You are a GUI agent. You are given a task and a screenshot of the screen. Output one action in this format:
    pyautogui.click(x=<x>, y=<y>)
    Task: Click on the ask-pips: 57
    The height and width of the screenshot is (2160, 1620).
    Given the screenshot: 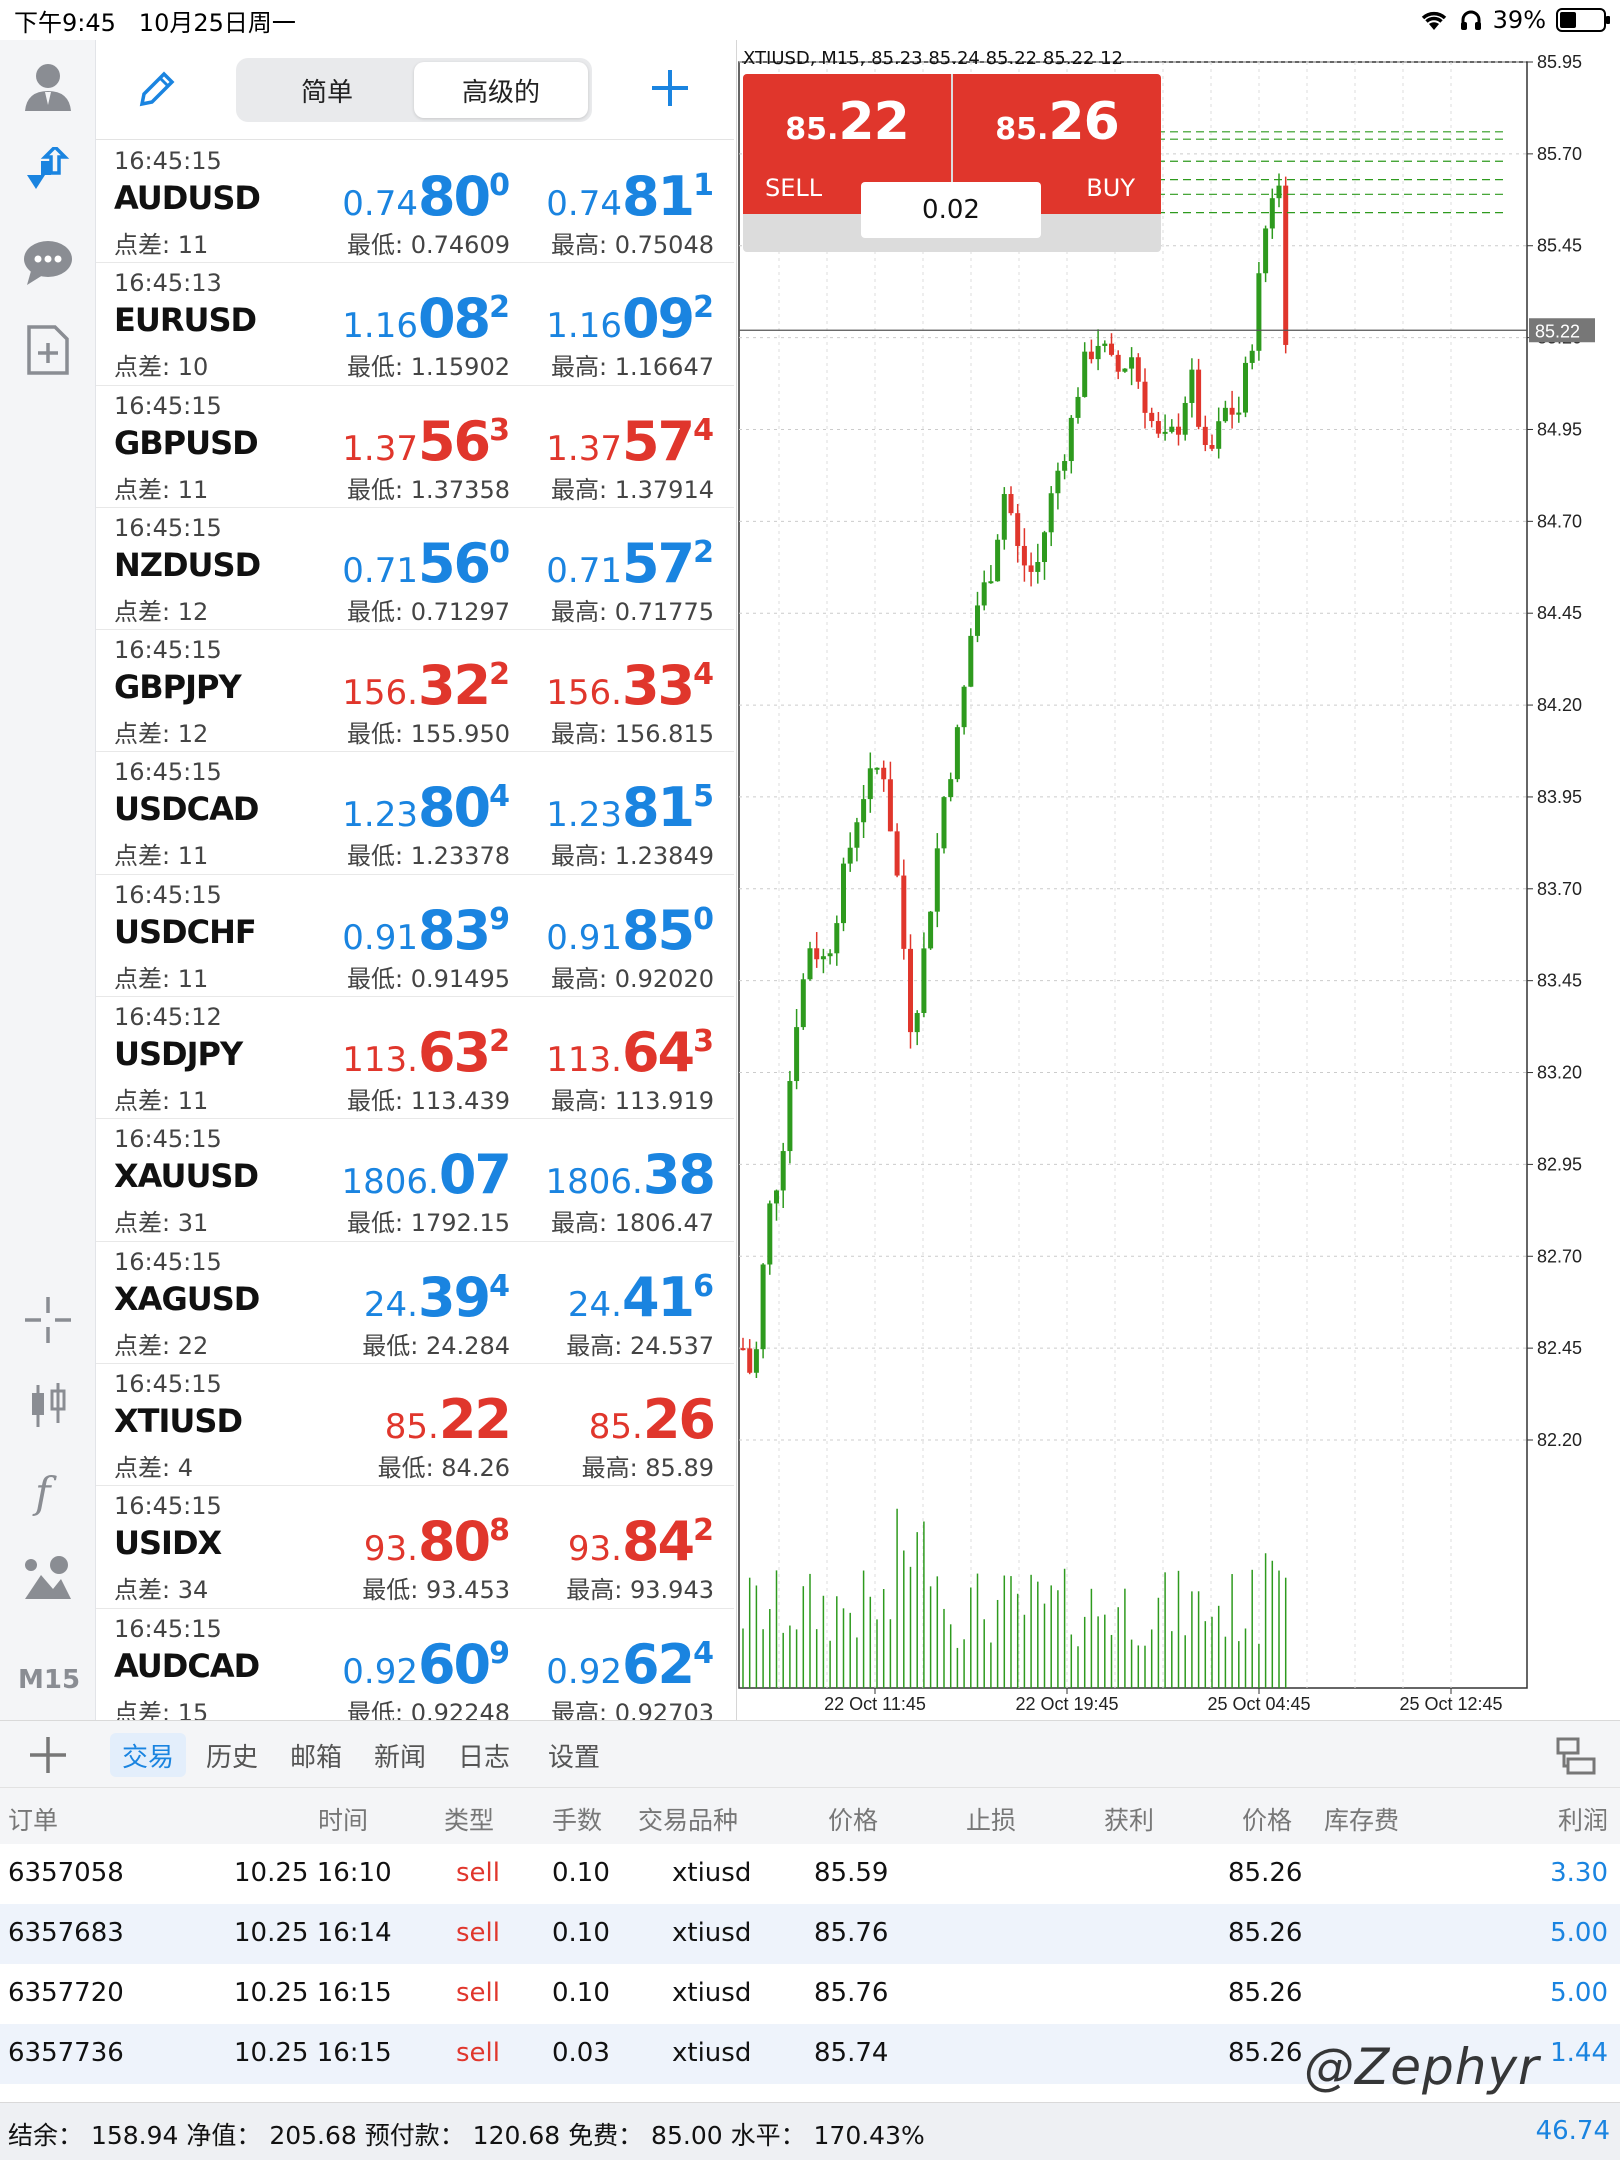 What is the action you would take?
    pyautogui.click(x=658, y=563)
    